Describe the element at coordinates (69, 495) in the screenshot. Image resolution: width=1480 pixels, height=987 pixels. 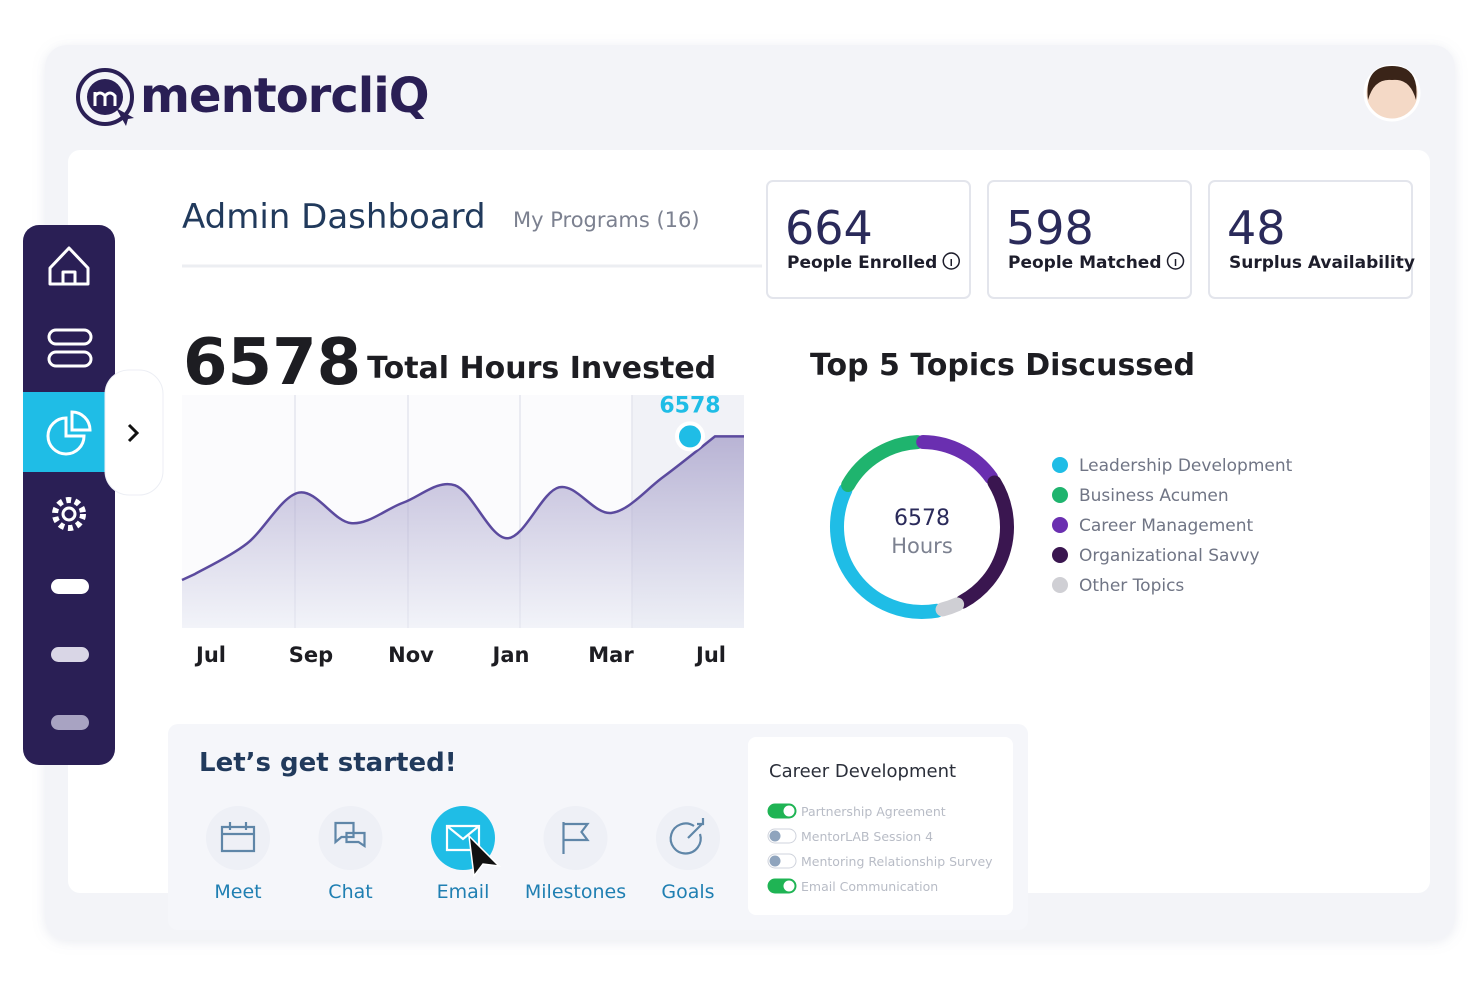
I see `sidebar` at that location.